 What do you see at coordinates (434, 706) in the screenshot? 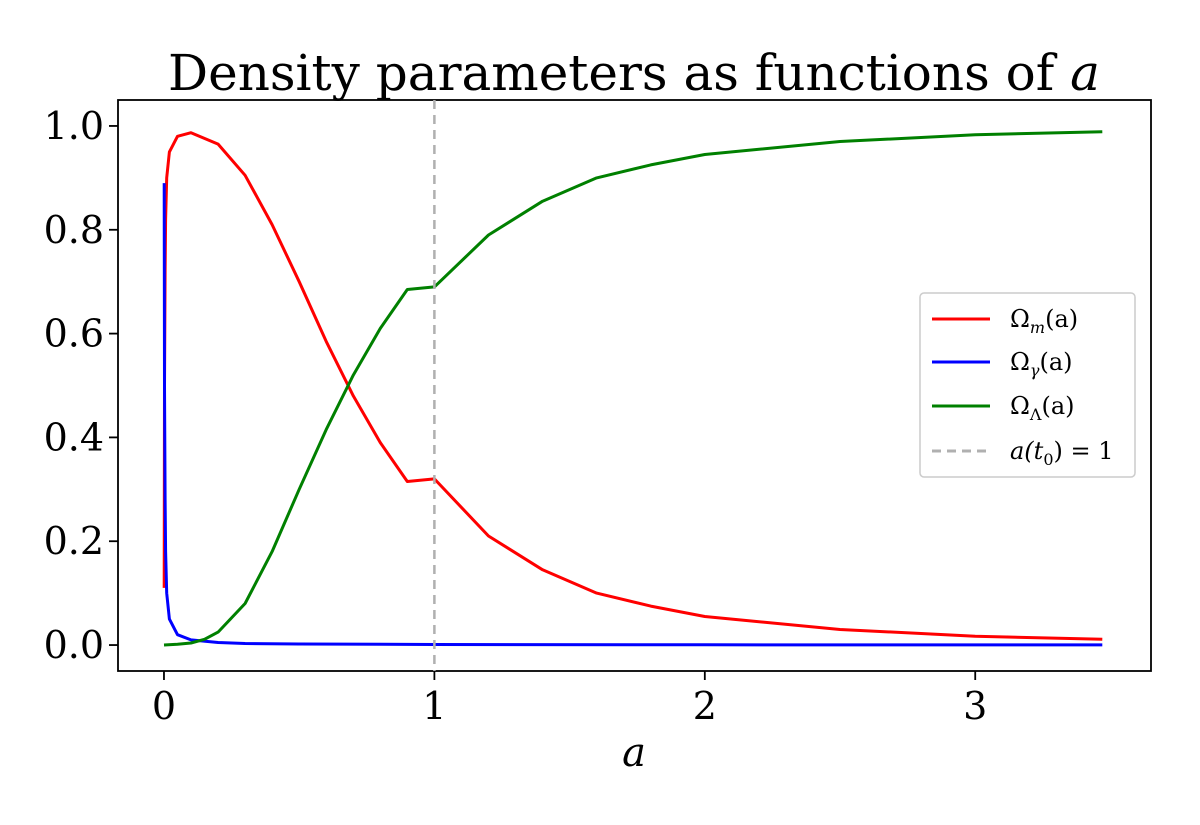
I see `x-tick-label: 1` at bounding box center [434, 706].